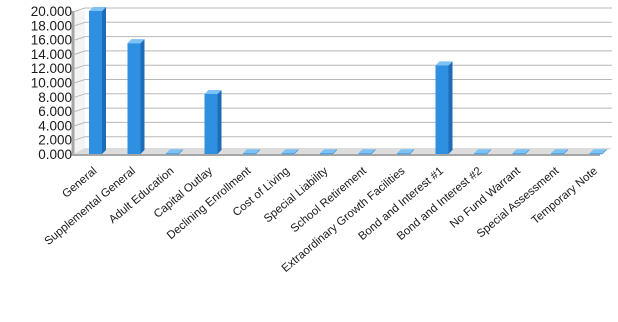  I want to click on bar-capital-outlay, so click(213, 121).